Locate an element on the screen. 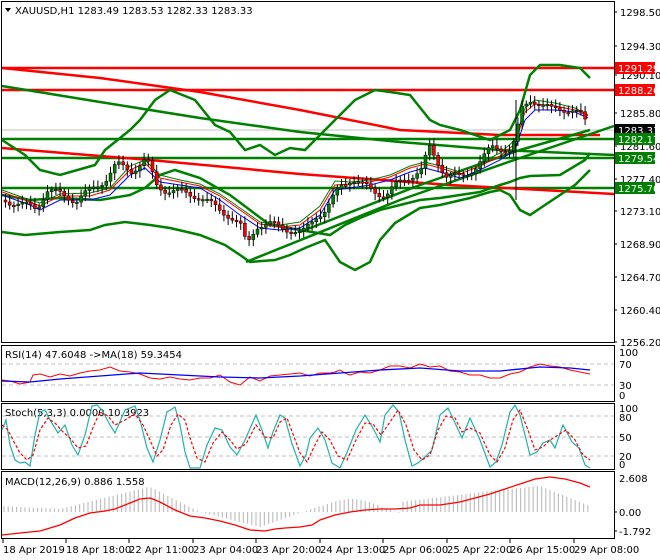 The height and width of the screenshot is (560, 660). rsi-axis-100: 100 is located at coordinates (628, 353).